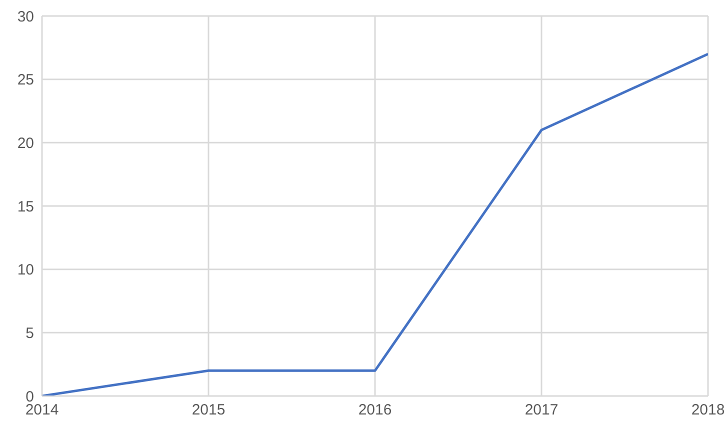 This screenshot has width=726, height=432. Describe the element at coordinates (25, 270) in the screenshot. I see `y-tick-label: 10` at that location.